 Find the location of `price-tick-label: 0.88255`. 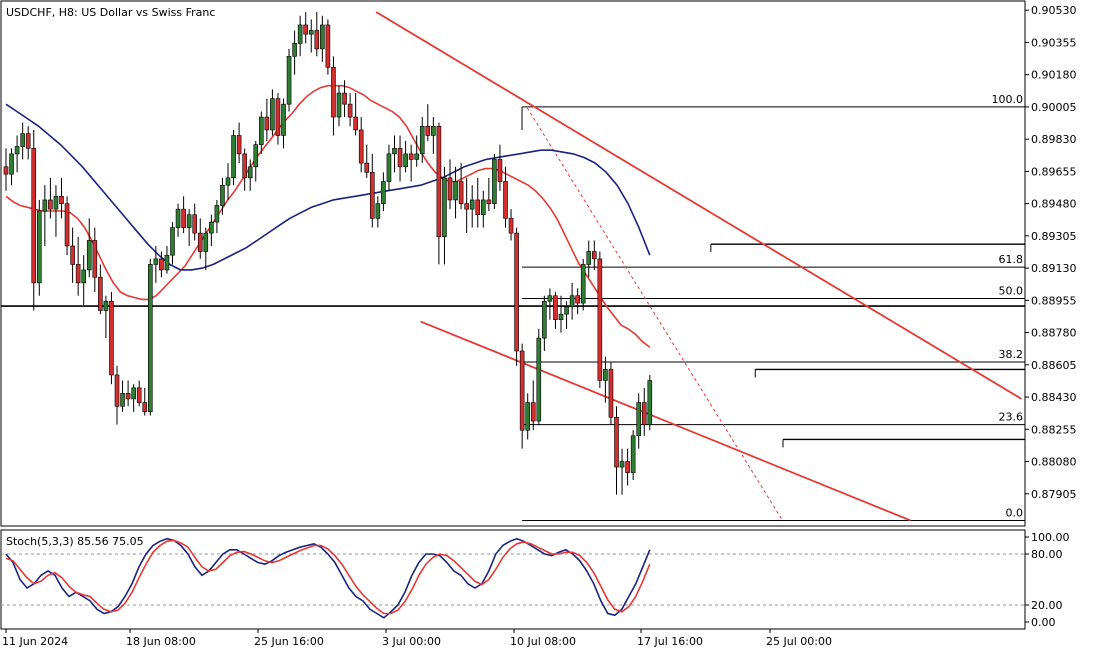

price-tick-label: 0.88255 is located at coordinates (1054, 429).